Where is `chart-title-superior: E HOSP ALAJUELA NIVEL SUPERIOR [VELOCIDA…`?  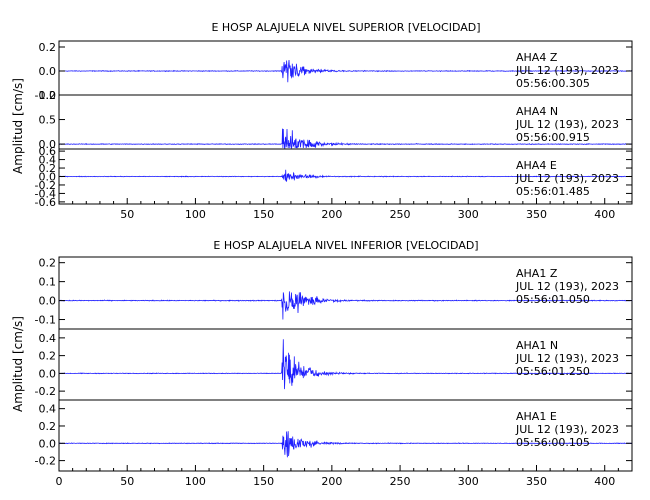 chart-title-superior: E HOSP ALAJUELA NIVEL SUPERIOR [VELOCIDA… is located at coordinates (345, 27).